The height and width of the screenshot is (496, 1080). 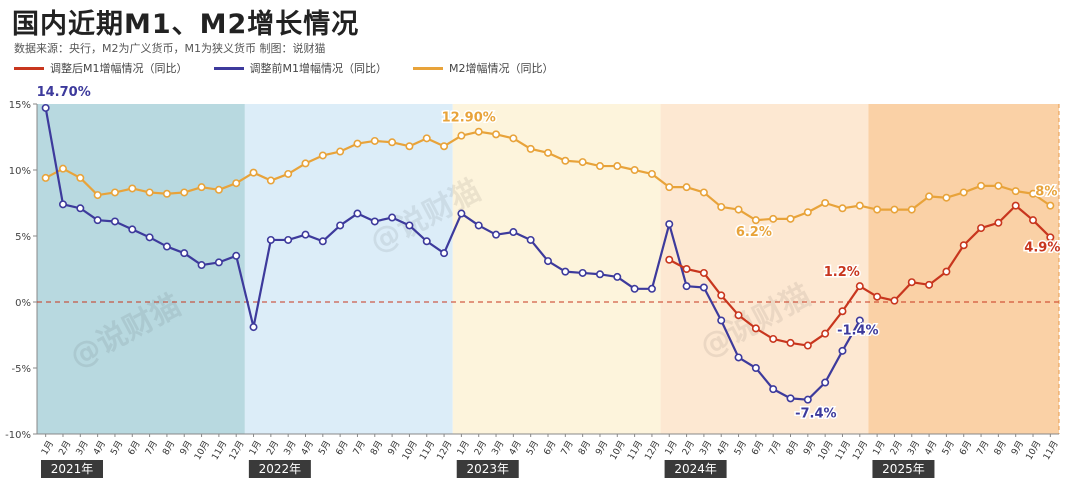 I want to click on year-band-2023年, so click(x=556, y=269).